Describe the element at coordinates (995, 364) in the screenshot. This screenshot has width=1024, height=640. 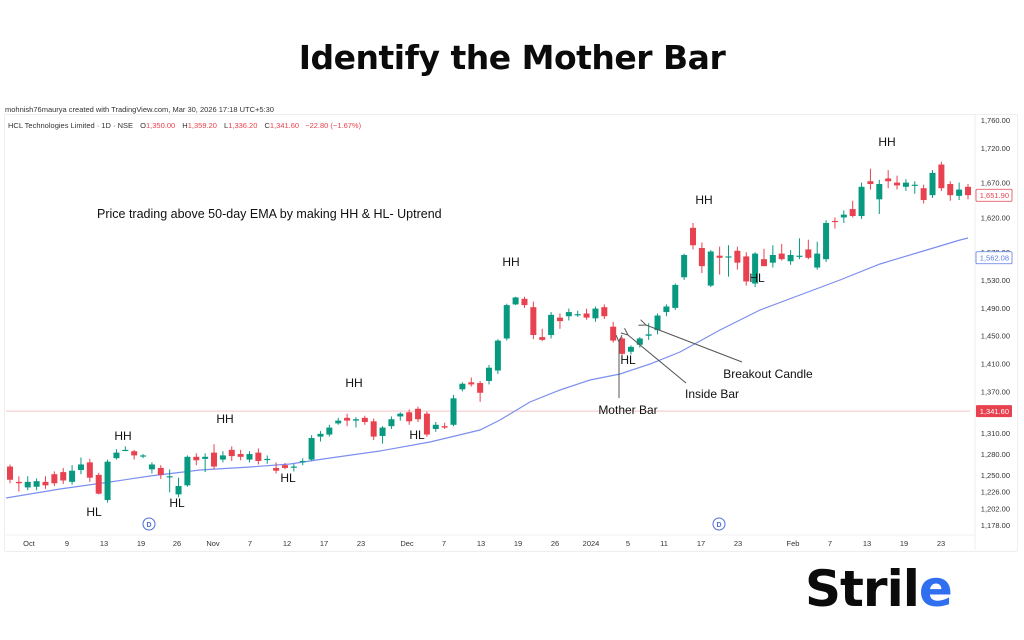
I see `price-tick: 1,410.00` at that location.